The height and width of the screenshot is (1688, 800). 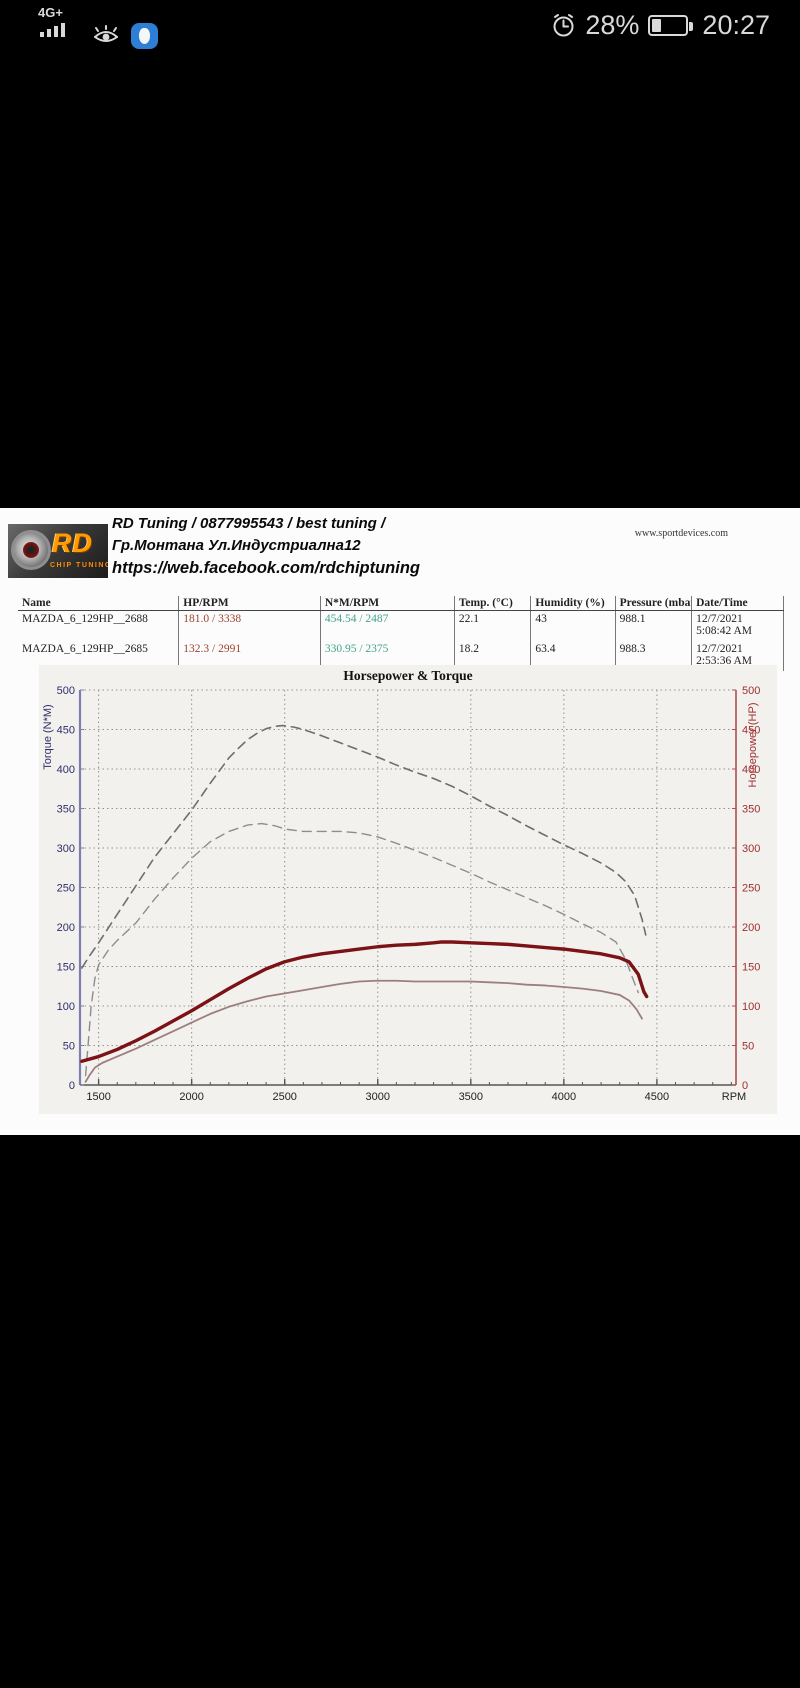 I want to click on shop-facebook-url: https://web.facebook.com/rdchiptuning, so click(x=266, y=567).